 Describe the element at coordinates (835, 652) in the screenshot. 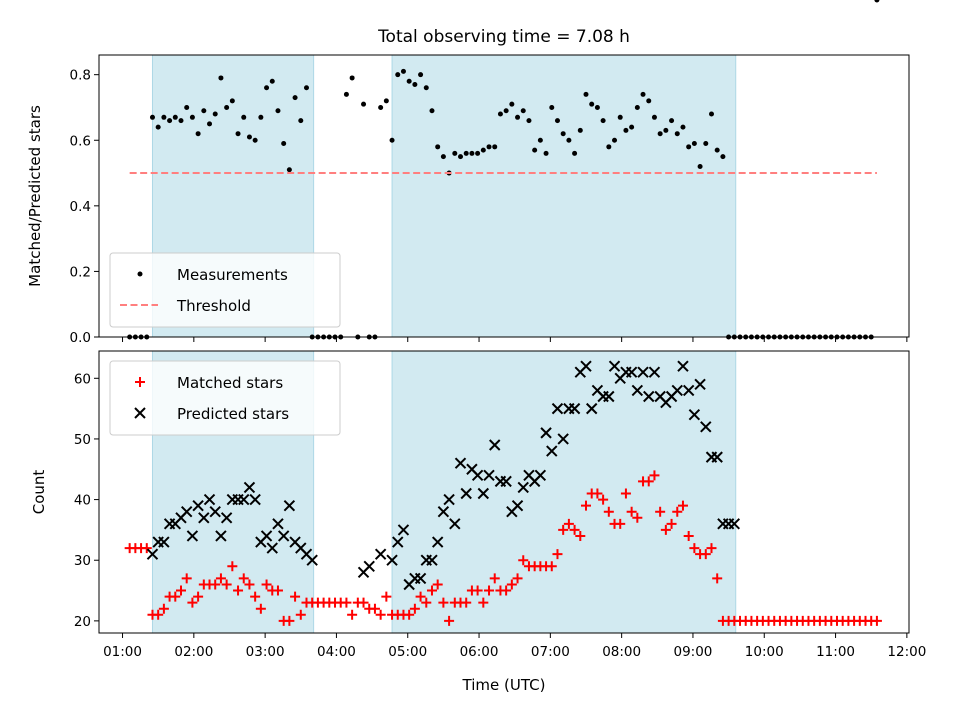

I see `x-tick-label: 11:00` at that location.